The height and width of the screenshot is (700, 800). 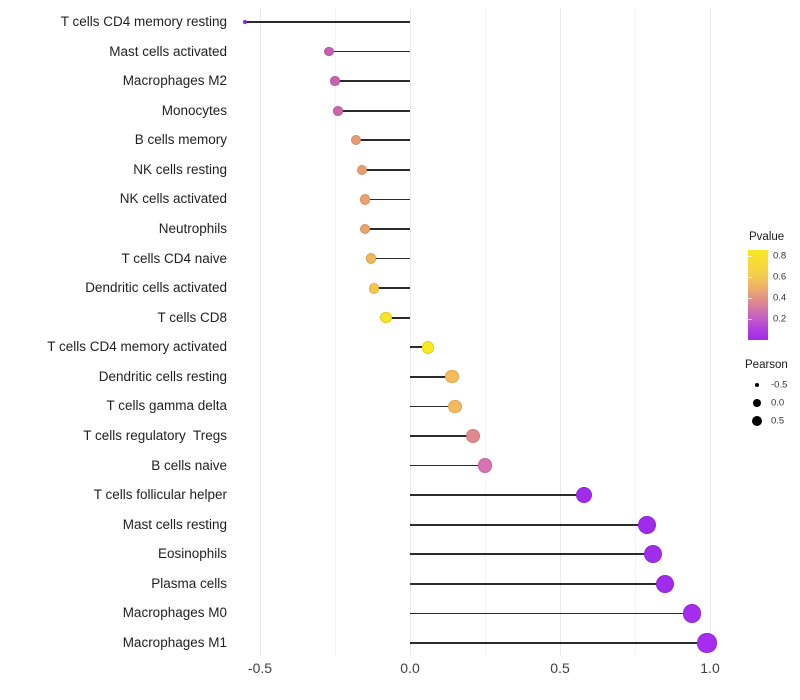 I want to click on y-axis-category-label: T cells CD8, so click(x=192, y=317).